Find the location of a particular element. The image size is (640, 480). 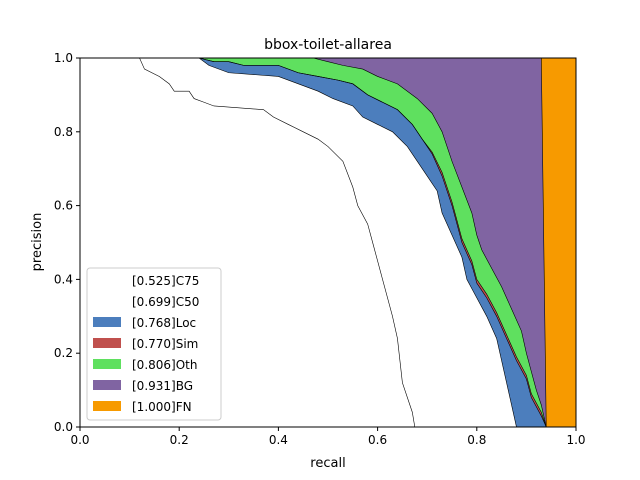

x-axis-ticks: 0.0 0.2 0.4 0.6 0.8 1.0 is located at coordinates (328, 437).